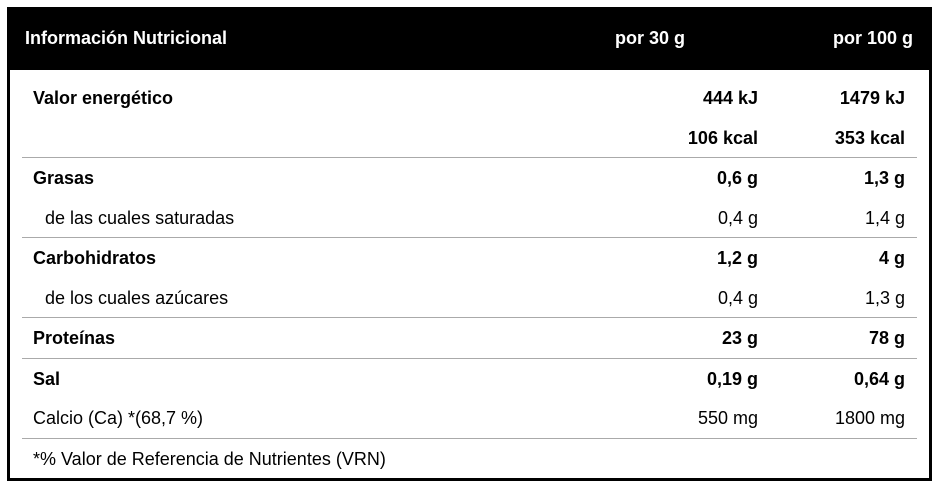 This screenshot has width=937, height=490. Describe the element at coordinates (469, 98) in the screenshot. I see `table-row-energy-kj: Valor energético 444 kJ 1479 kJ` at that location.